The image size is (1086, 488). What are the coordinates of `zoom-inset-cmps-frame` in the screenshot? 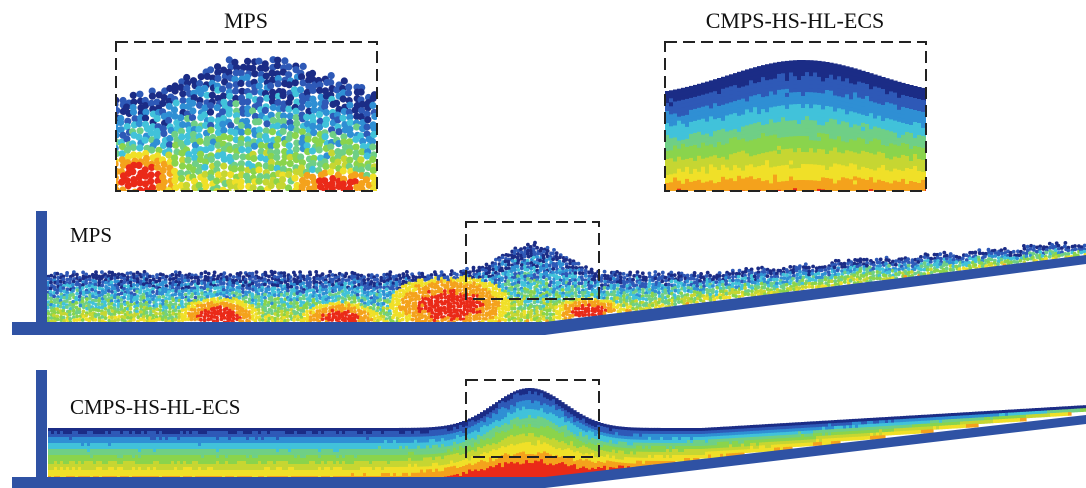 It's located at (795, 116).